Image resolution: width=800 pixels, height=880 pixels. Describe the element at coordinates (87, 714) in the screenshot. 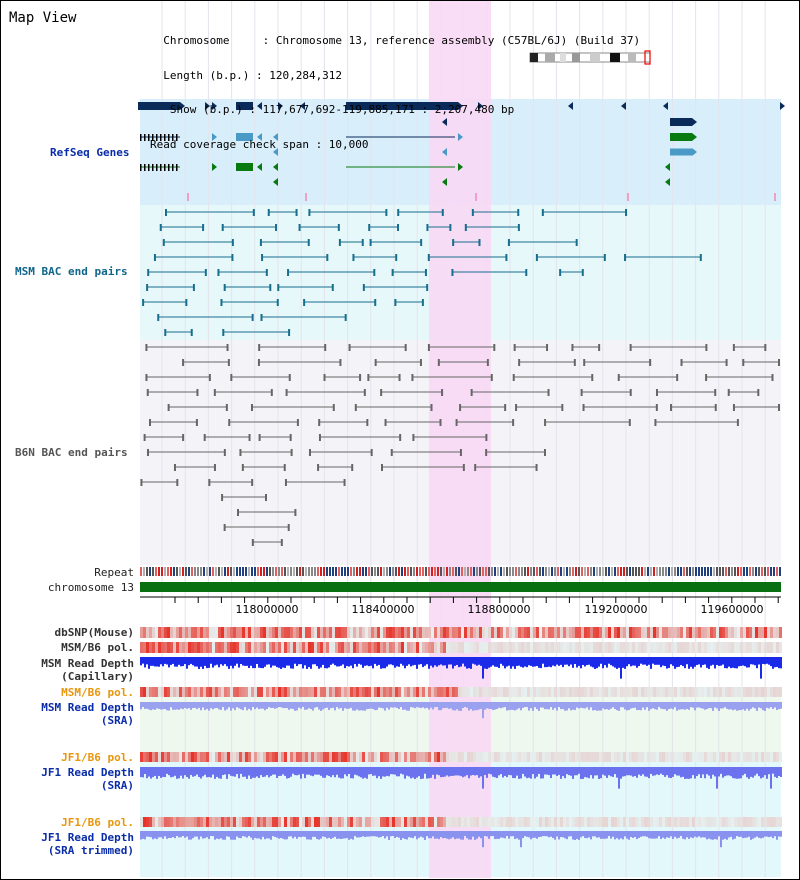

I see `track-label-msm-depth-sra: MSM Read Depth (SRA)` at that location.